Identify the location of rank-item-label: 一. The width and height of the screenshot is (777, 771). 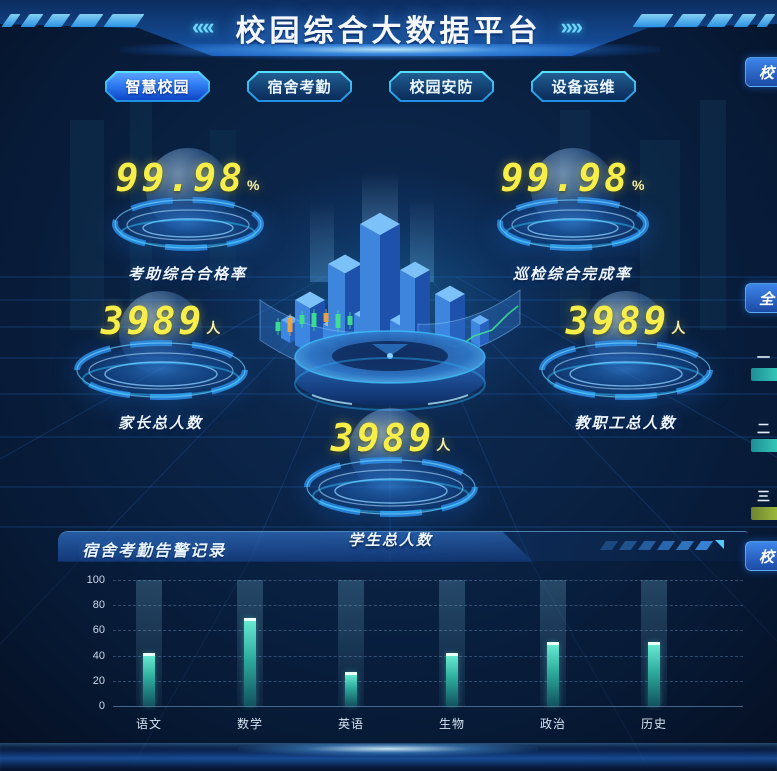
(764, 357).